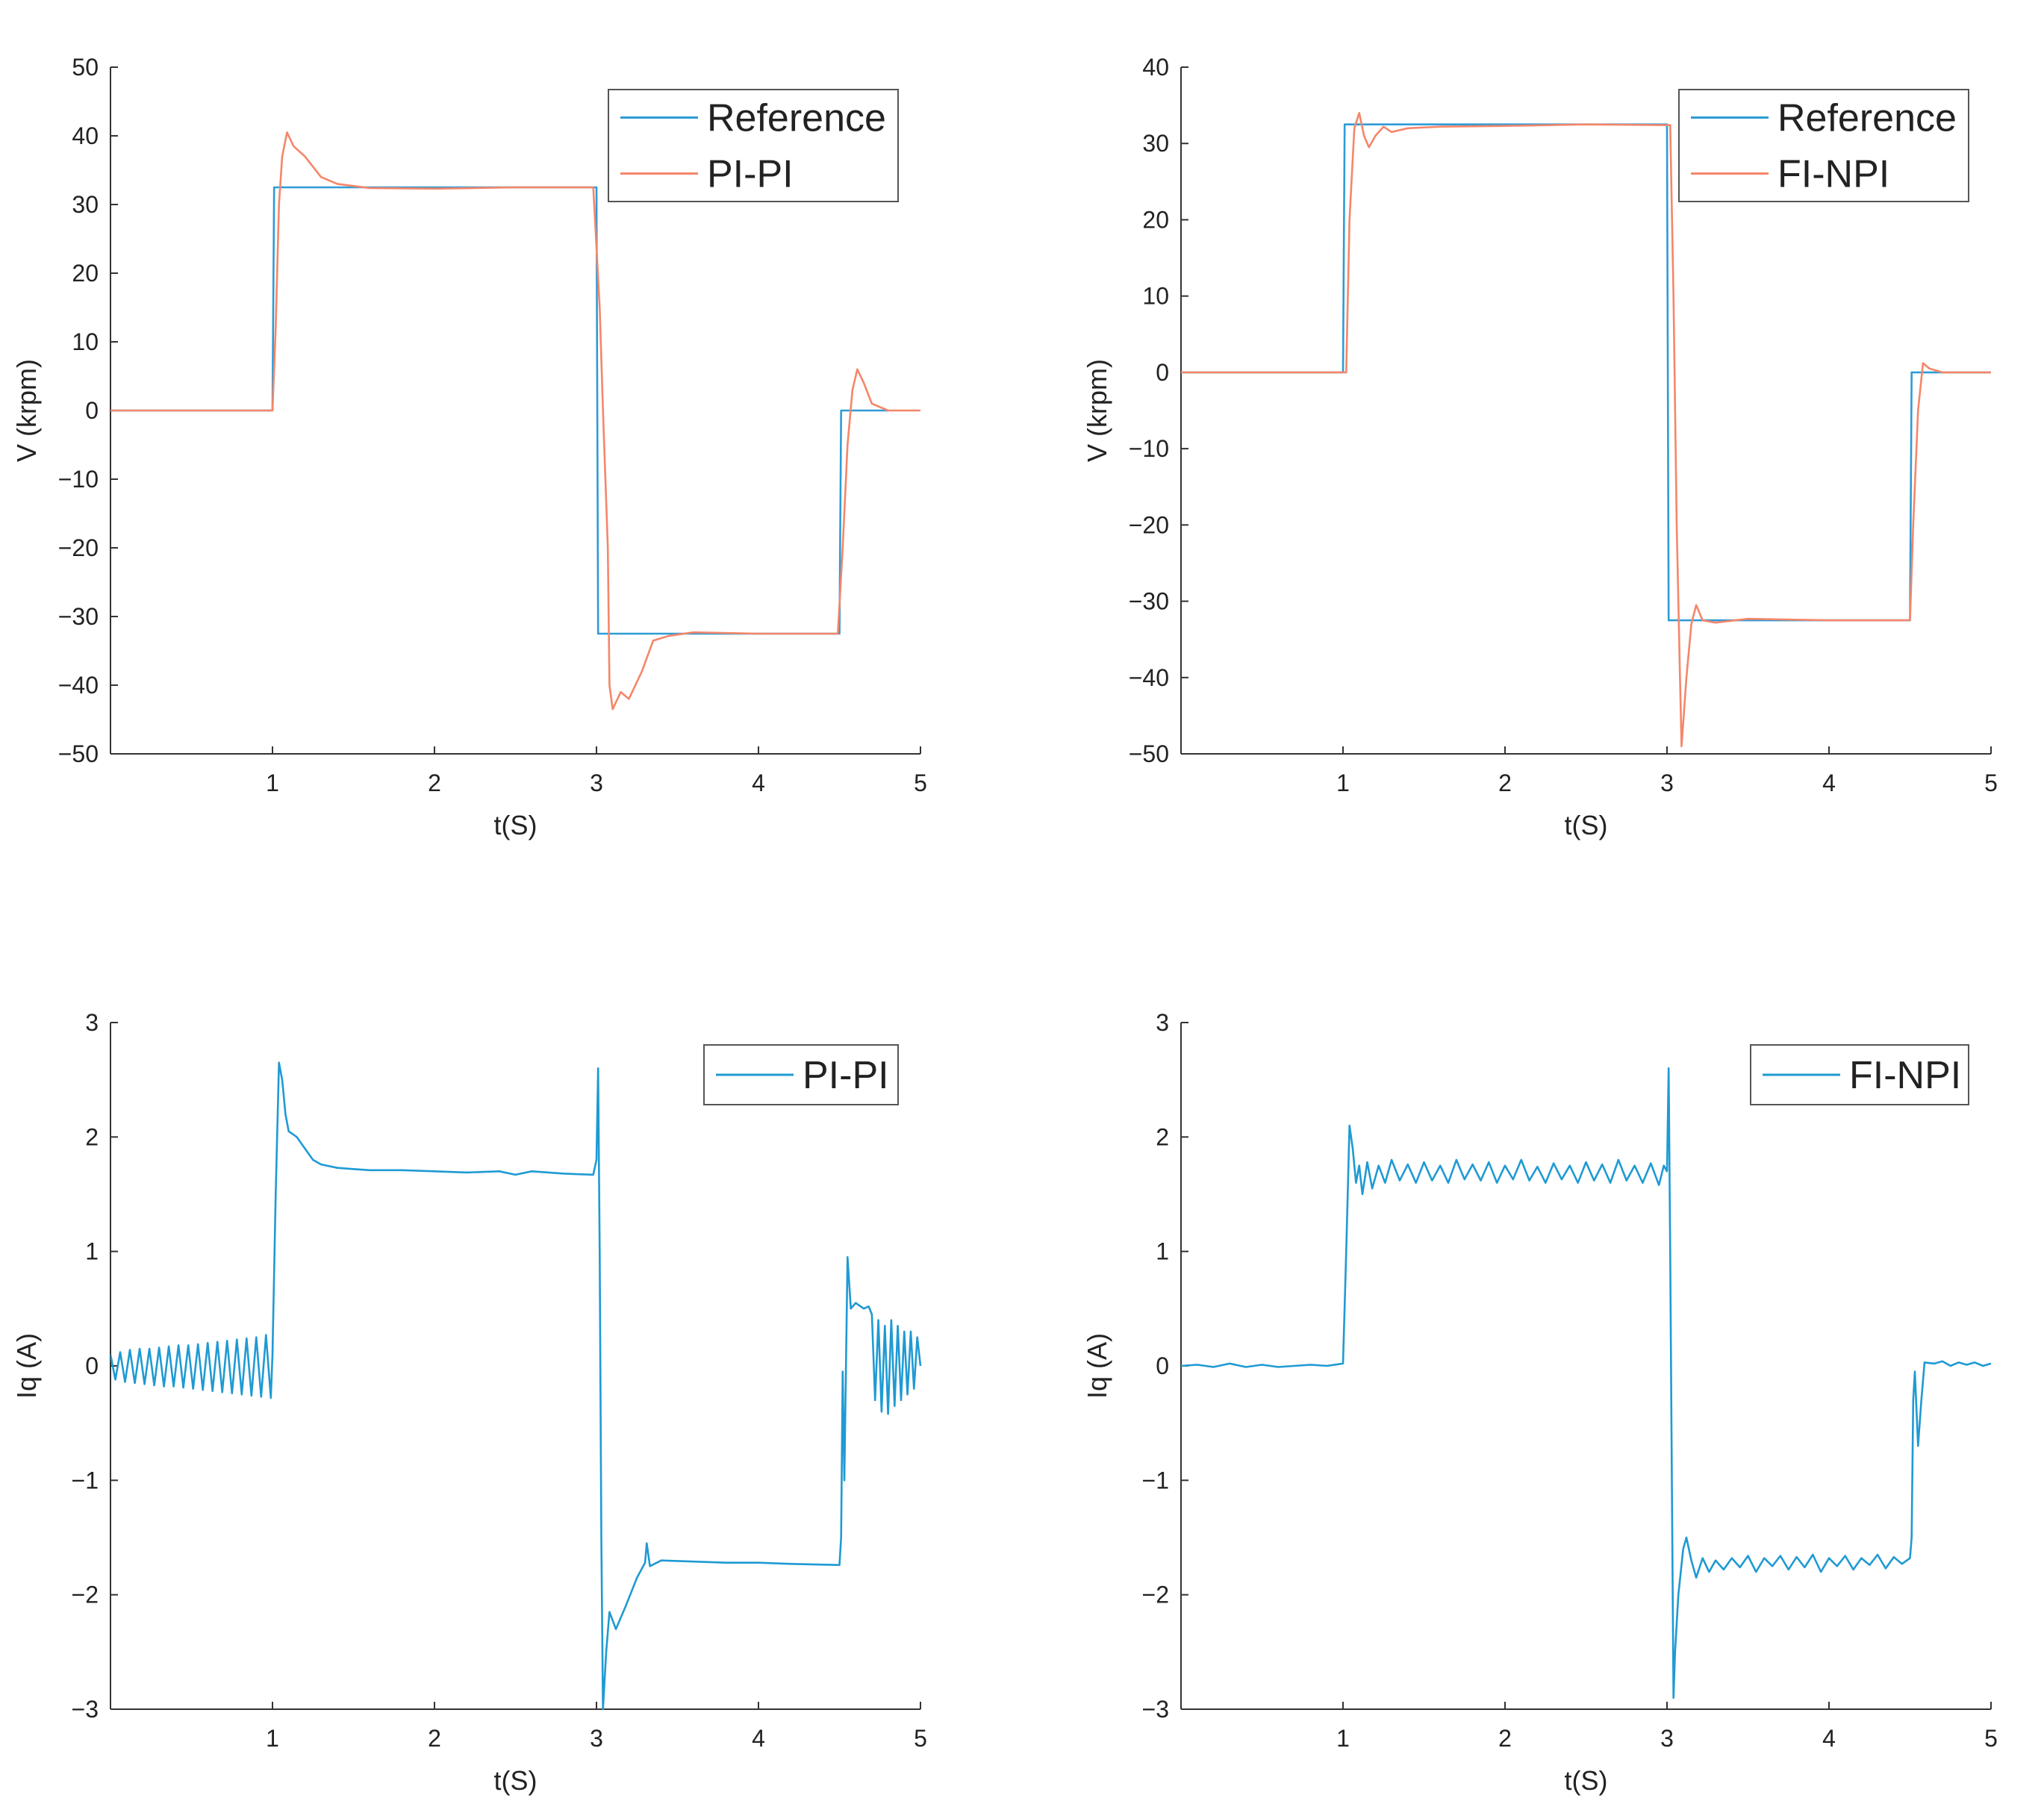 This screenshot has height=1804, width=2044. What do you see at coordinates (801, 1074) in the screenshot?
I see `legend: PI-PI` at bounding box center [801, 1074].